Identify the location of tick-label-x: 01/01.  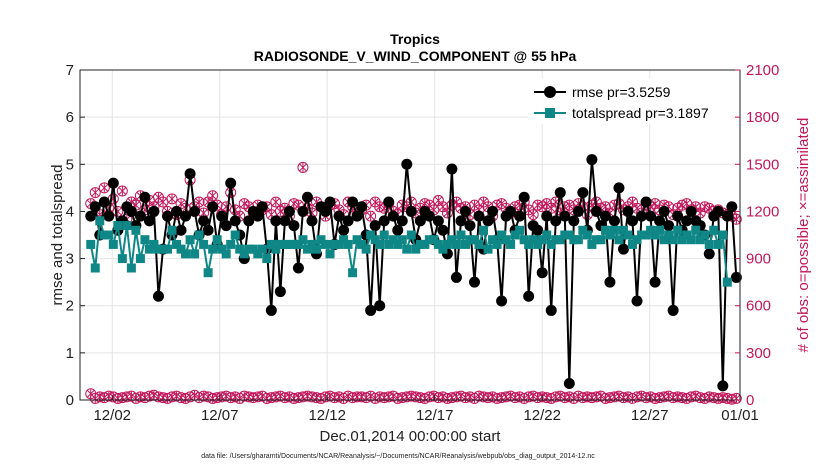
(740, 415).